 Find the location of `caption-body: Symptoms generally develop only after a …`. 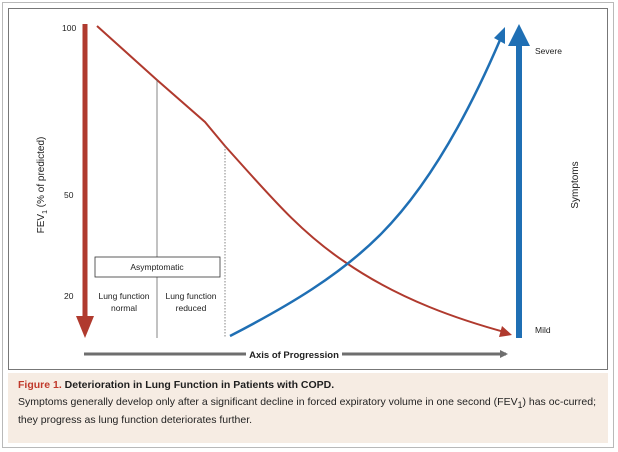

caption-body: Symptoms generally develop only after a … is located at coordinates (308, 411).